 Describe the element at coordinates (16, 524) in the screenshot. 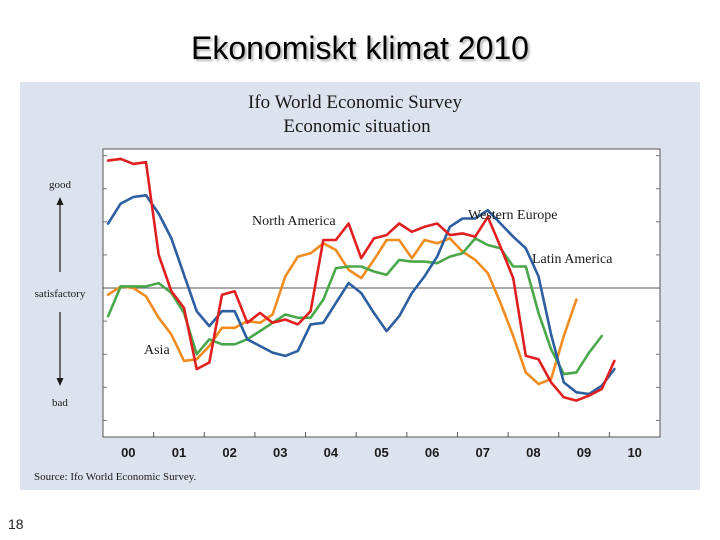

I see `page-number: 18` at that location.